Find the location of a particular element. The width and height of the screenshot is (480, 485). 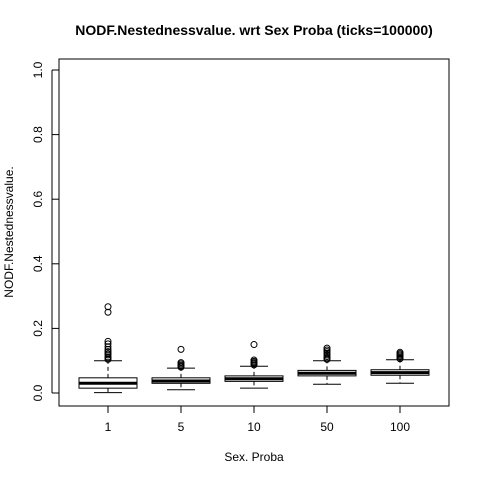

y-tick-label: 0.0 is located at coordinates (38, 392).